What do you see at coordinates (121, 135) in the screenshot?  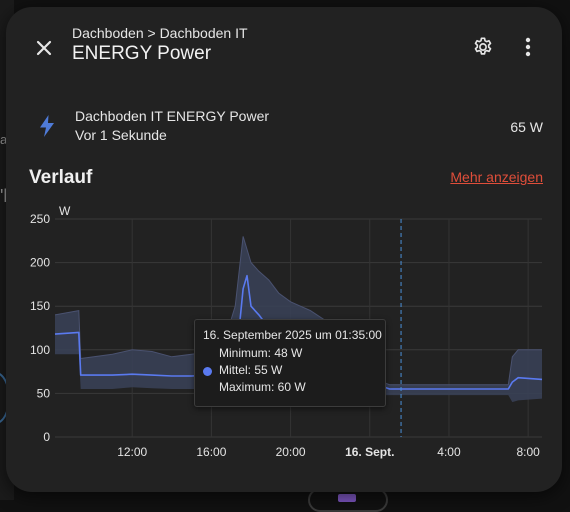 I see `entity-last-changed: Vor 1 Sekunde` at bounding box center [121, 135].